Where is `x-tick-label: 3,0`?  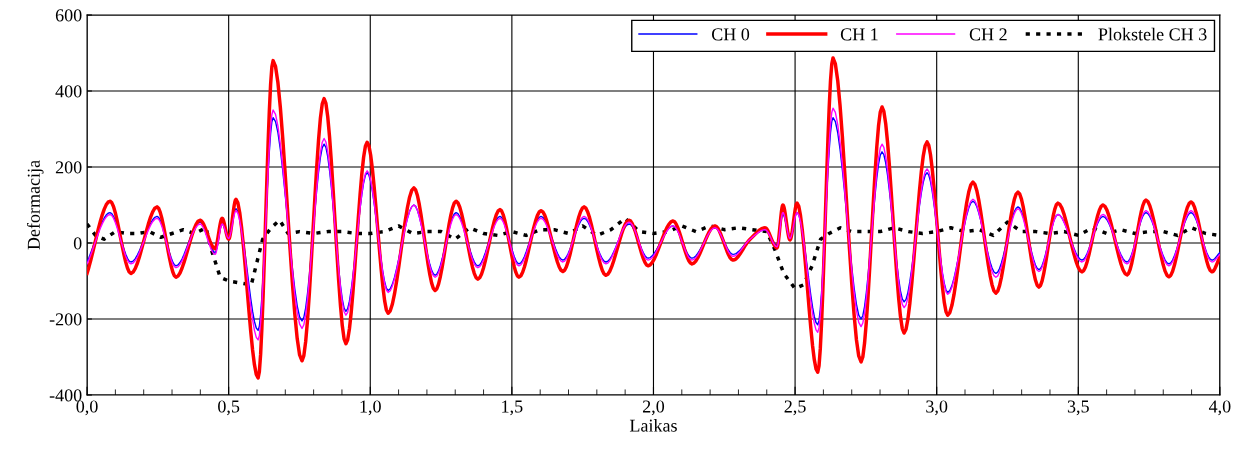 x-tick-label: 3,0 is located at coordinates (937, 408).